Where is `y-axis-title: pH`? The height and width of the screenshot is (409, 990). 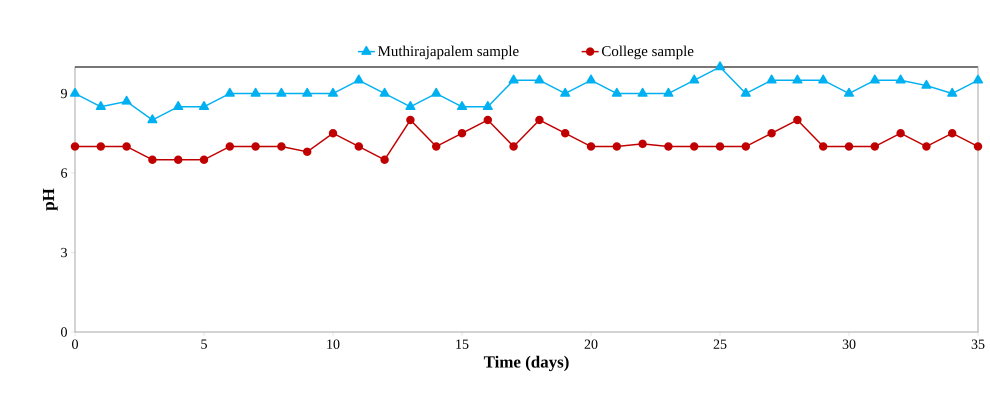
y-axis-title: pH is located at coordinates (50, 199).